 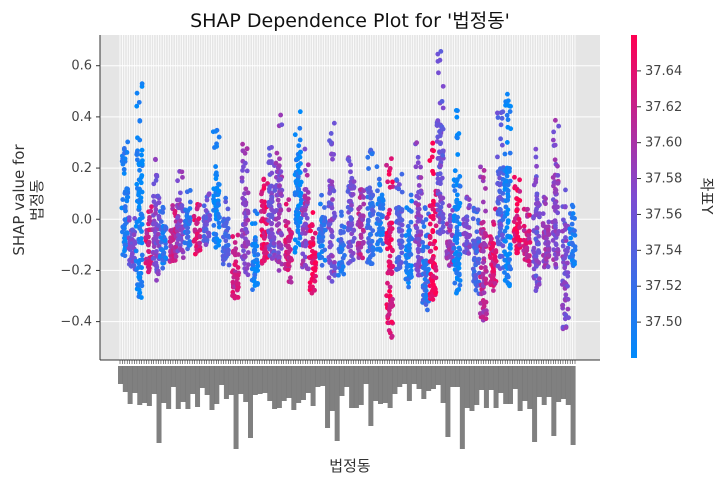 I want to click on colorbar-tick-label: 37.50, so click(x=663, y=322).